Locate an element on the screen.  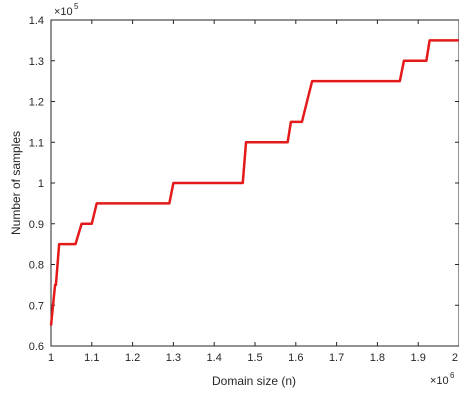
x-tick-label: 1.3 is located at coordinates (173, 358).